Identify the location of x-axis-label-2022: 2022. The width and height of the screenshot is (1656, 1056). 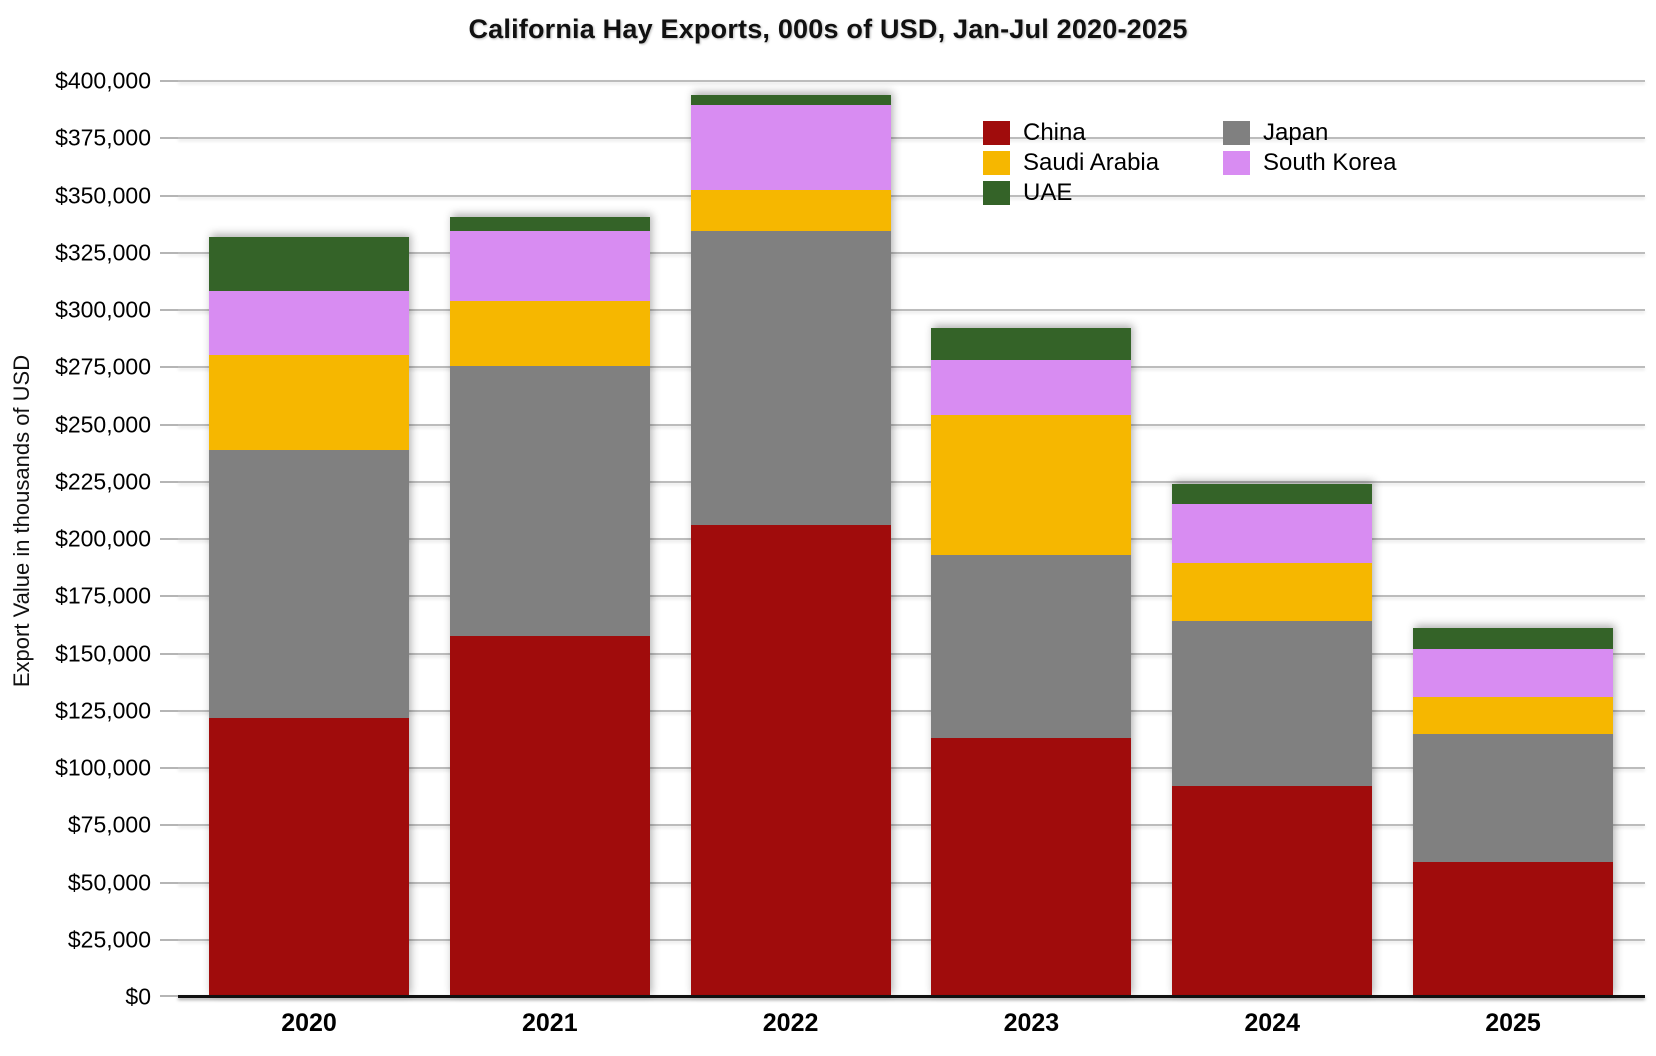
(790, 1023).